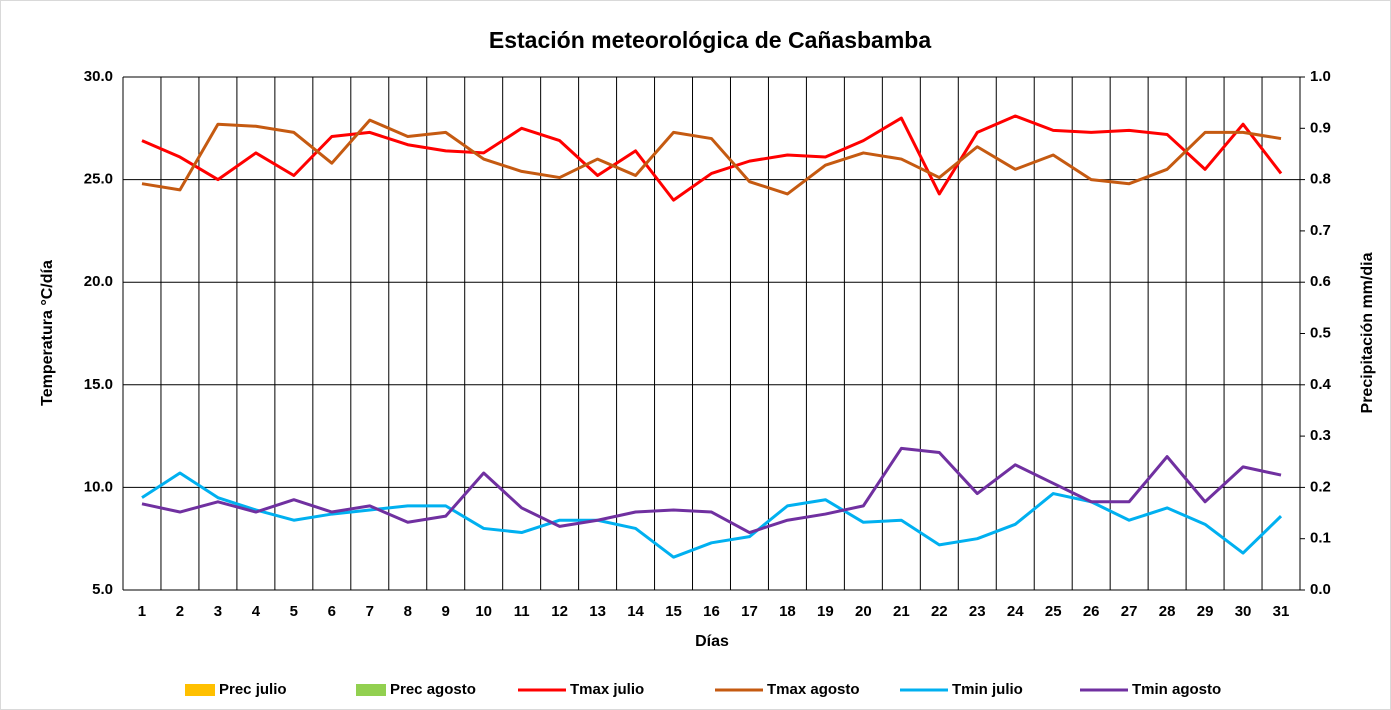 This screenshot has width=1391, height=710. What do you see at coordinates (98, 281) in the screenshot?
I see `y-tick-label: 20.0` at bounding box center [98, 281].